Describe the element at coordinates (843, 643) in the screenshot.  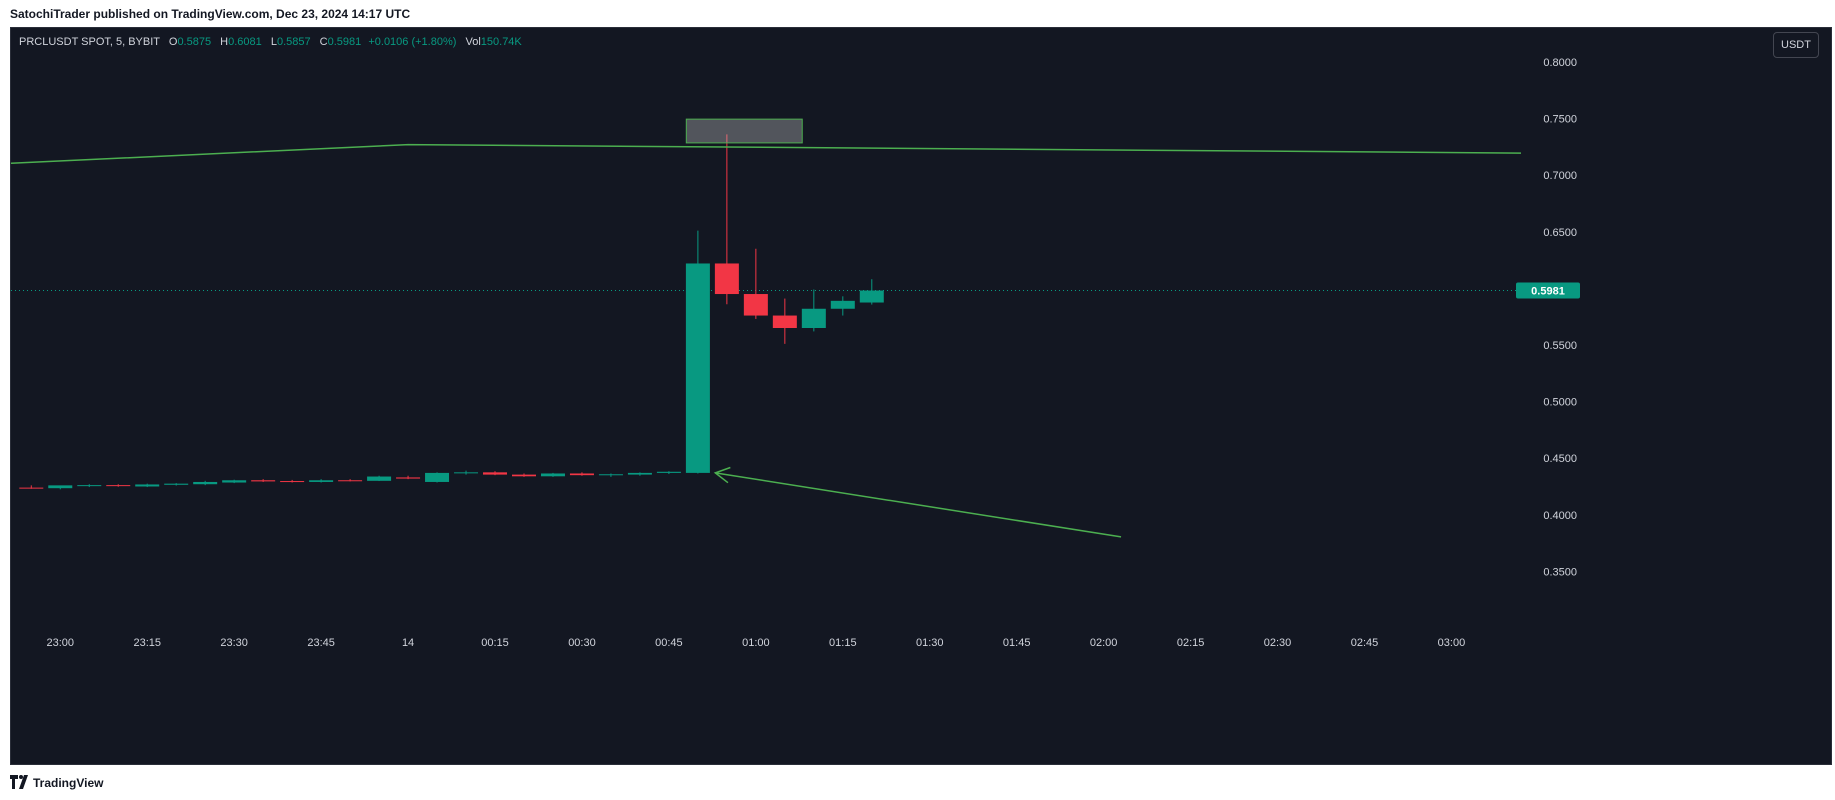
I see `x-tick-label: 01:15` at that location.